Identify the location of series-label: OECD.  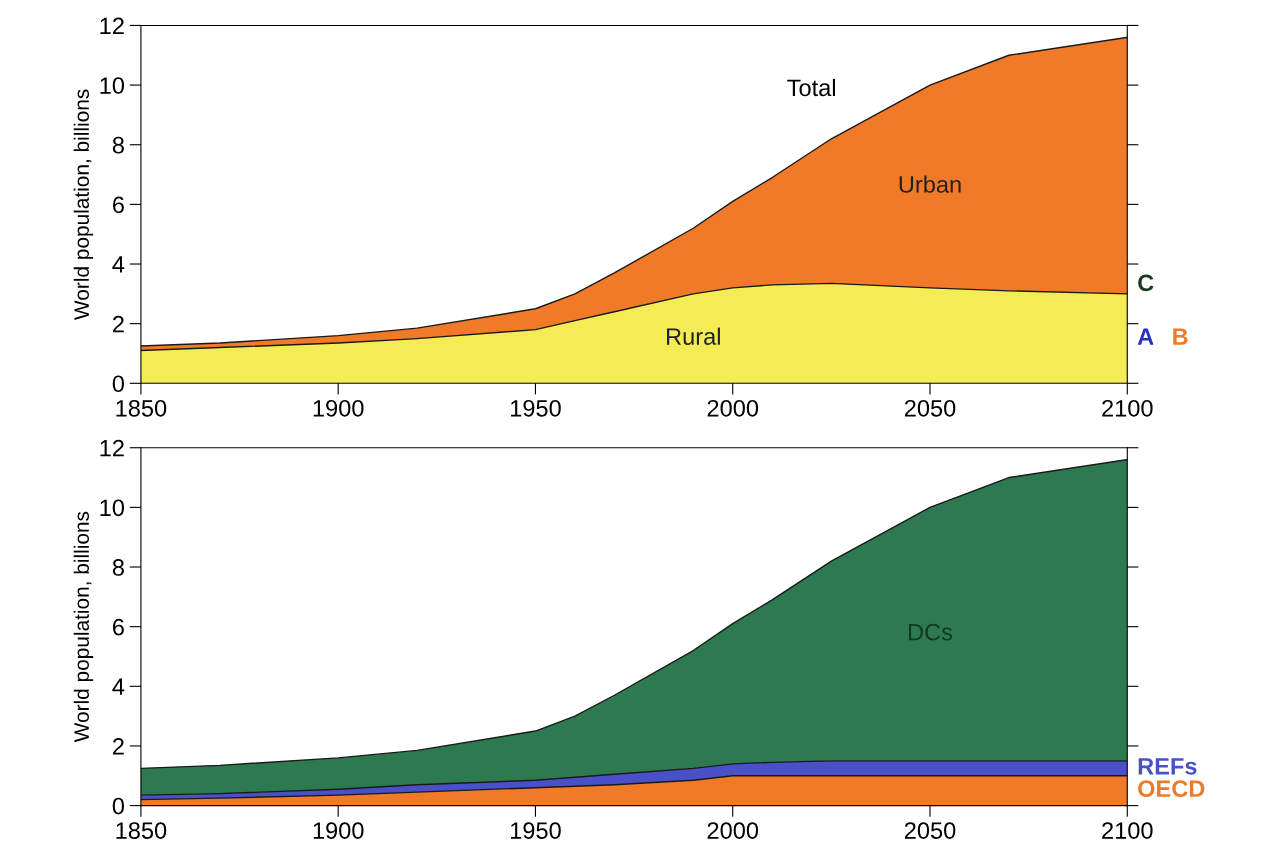
(1171, 789).